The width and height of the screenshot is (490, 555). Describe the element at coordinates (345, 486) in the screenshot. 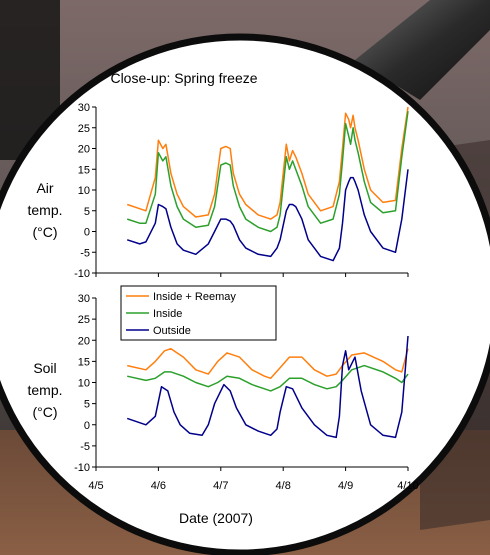

I see `x-tick-label-4-9: 4/9` at that location.